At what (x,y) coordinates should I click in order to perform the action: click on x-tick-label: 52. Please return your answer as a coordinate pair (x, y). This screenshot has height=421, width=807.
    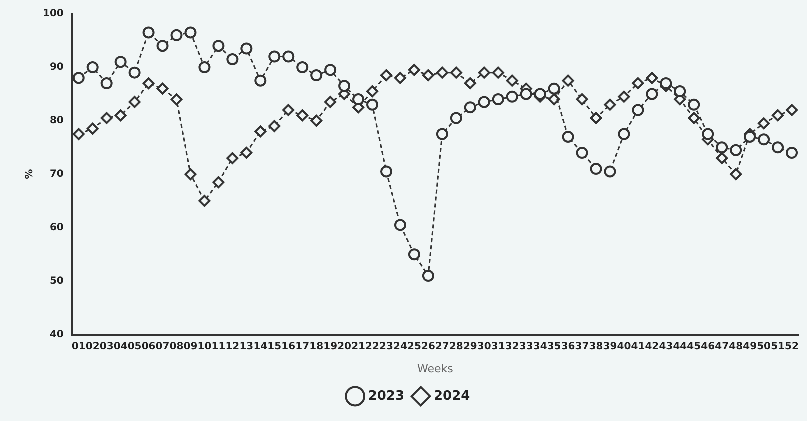
    Looking at the image, I should click on (792, 346).